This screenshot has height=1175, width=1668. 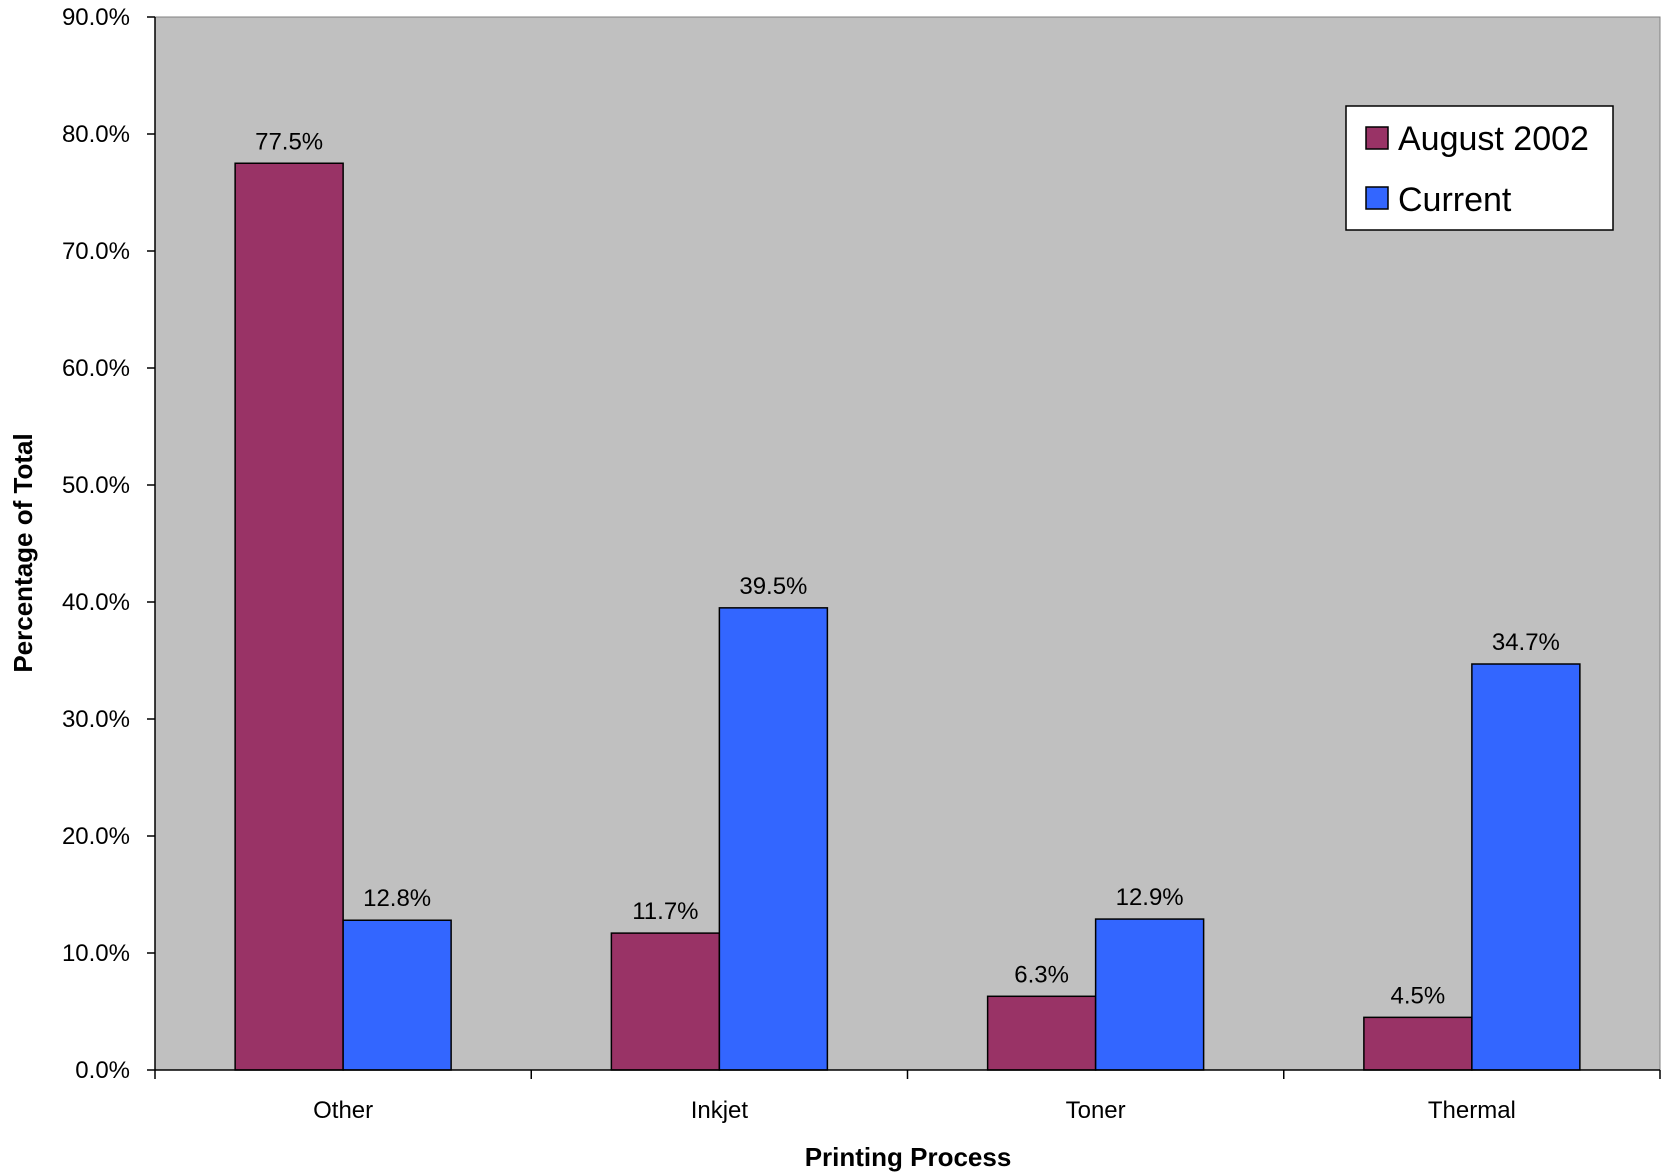 What do you see at coordinates (96, 251) in the screenshot?
I see `y-tick-label: 70.0%` at bounding box center [96, 251].